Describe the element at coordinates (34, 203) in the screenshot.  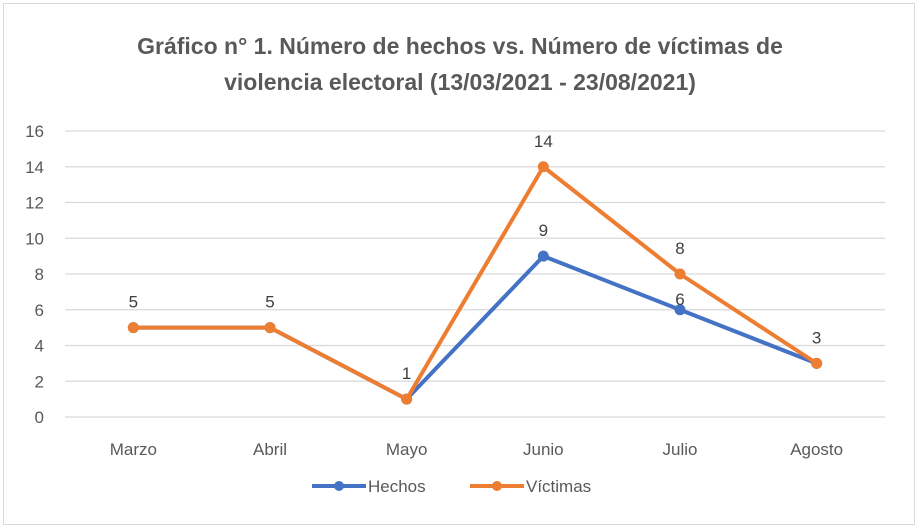
I see `y-tick-label: 12` at that location.